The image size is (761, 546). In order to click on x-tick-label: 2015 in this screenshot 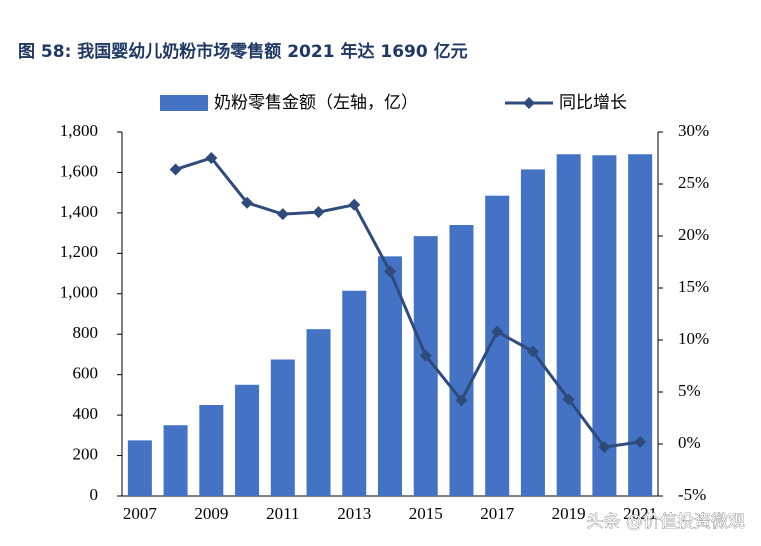, I will do `click(426, 513)`.